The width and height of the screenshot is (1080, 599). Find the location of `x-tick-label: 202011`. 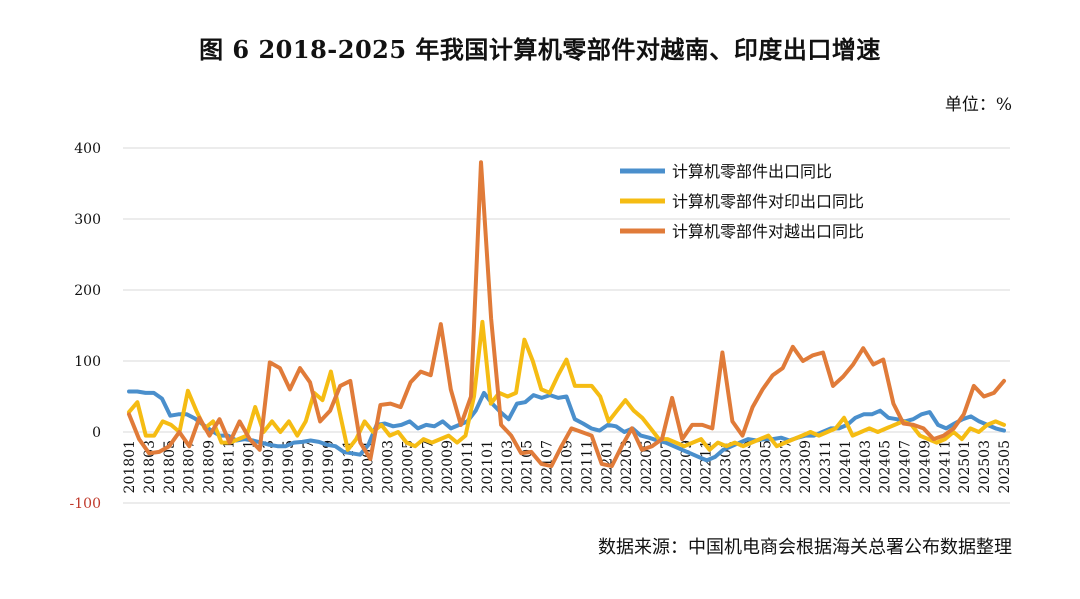

x-tick-label: 202011 is located at coordinates (468, 466).